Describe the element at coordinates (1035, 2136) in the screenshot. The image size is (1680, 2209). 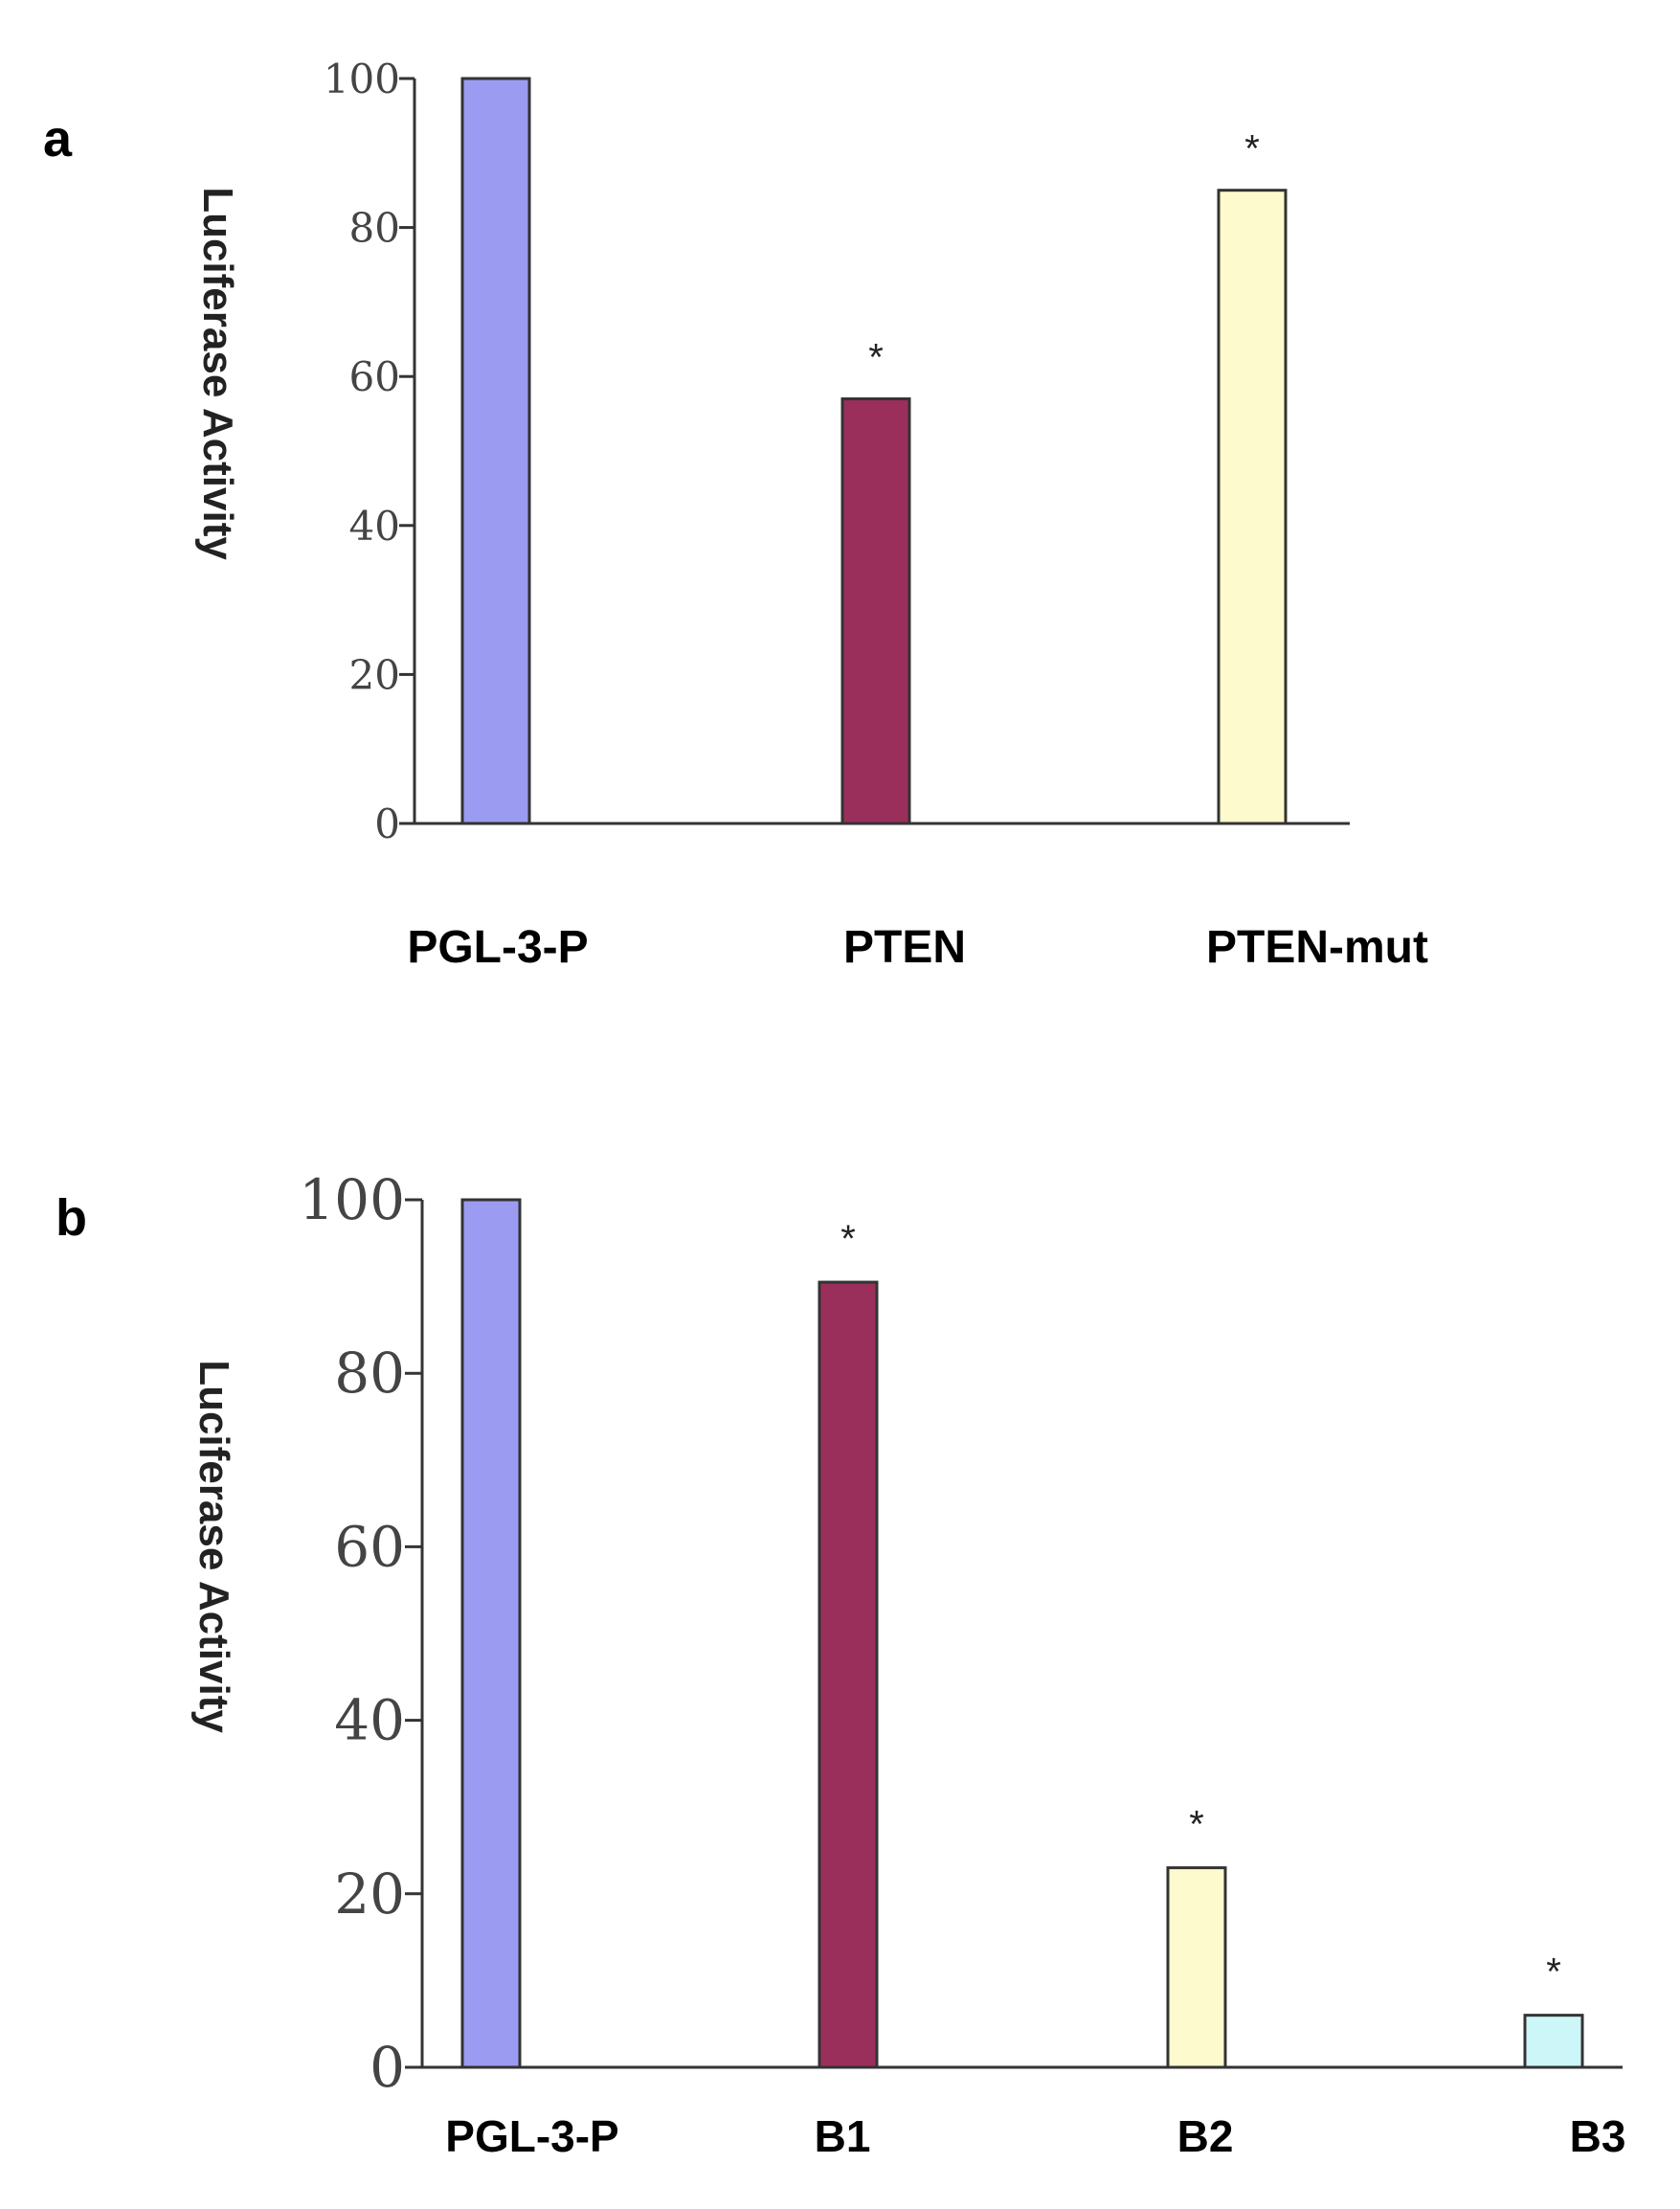
I see `panel-b-category-labels: PGL-3-P B1 B2 B3` at that location.